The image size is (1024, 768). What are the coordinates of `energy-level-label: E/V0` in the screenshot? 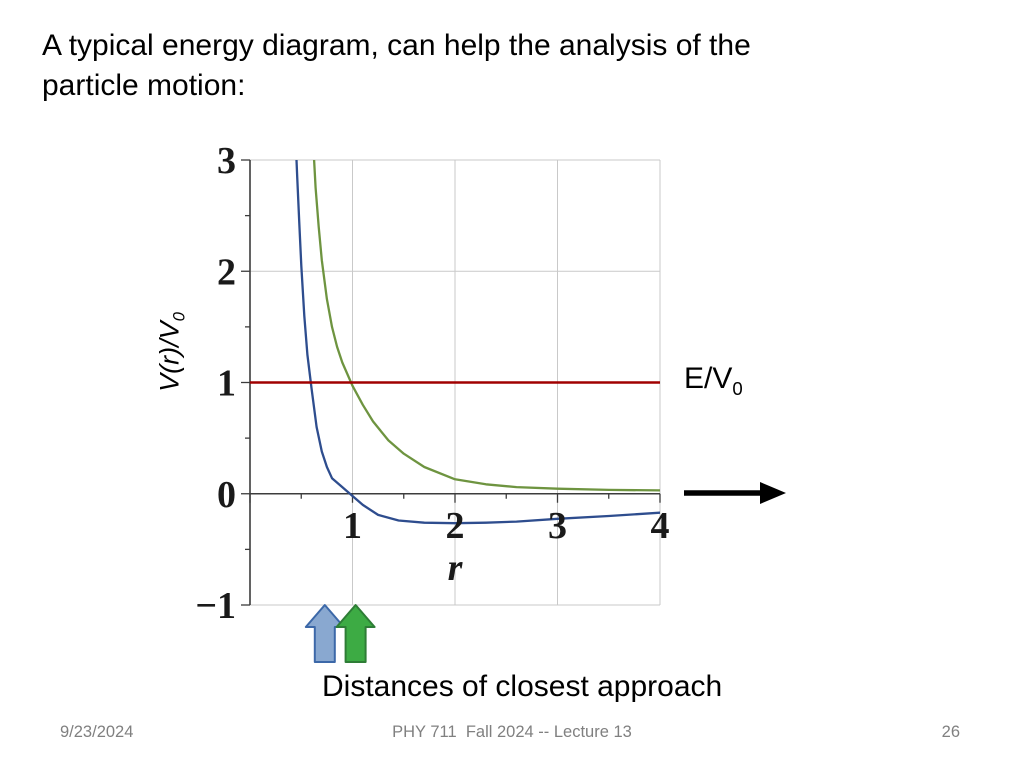 It's located at (713, 381).